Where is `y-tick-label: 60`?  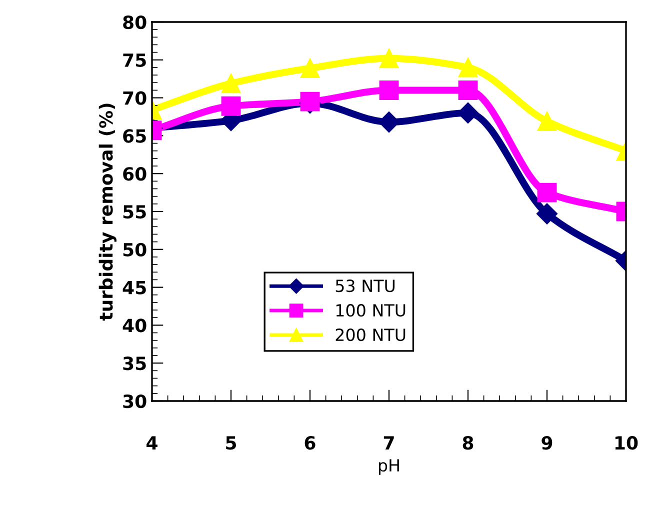 y-tick-label: 60 is located at coordinates (134, 174).